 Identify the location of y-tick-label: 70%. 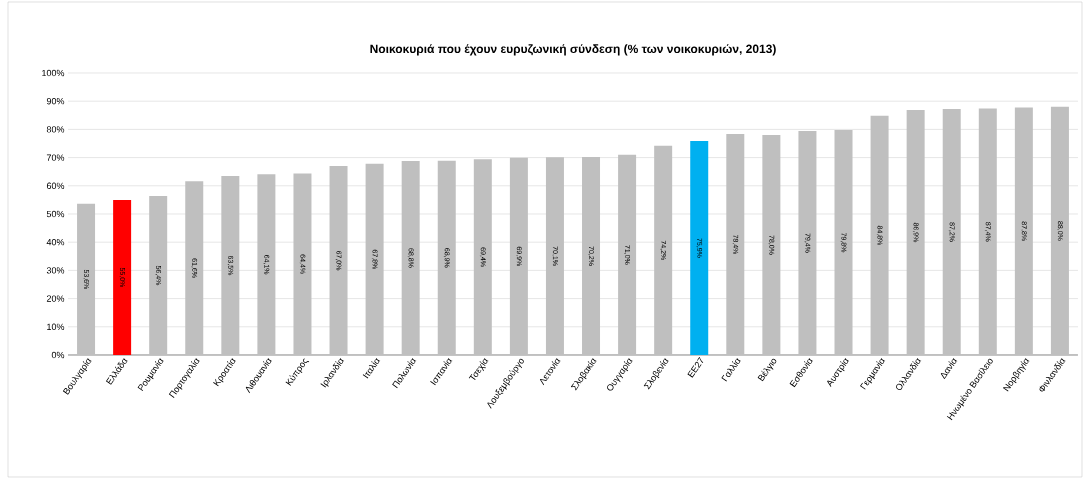
(55, 157).